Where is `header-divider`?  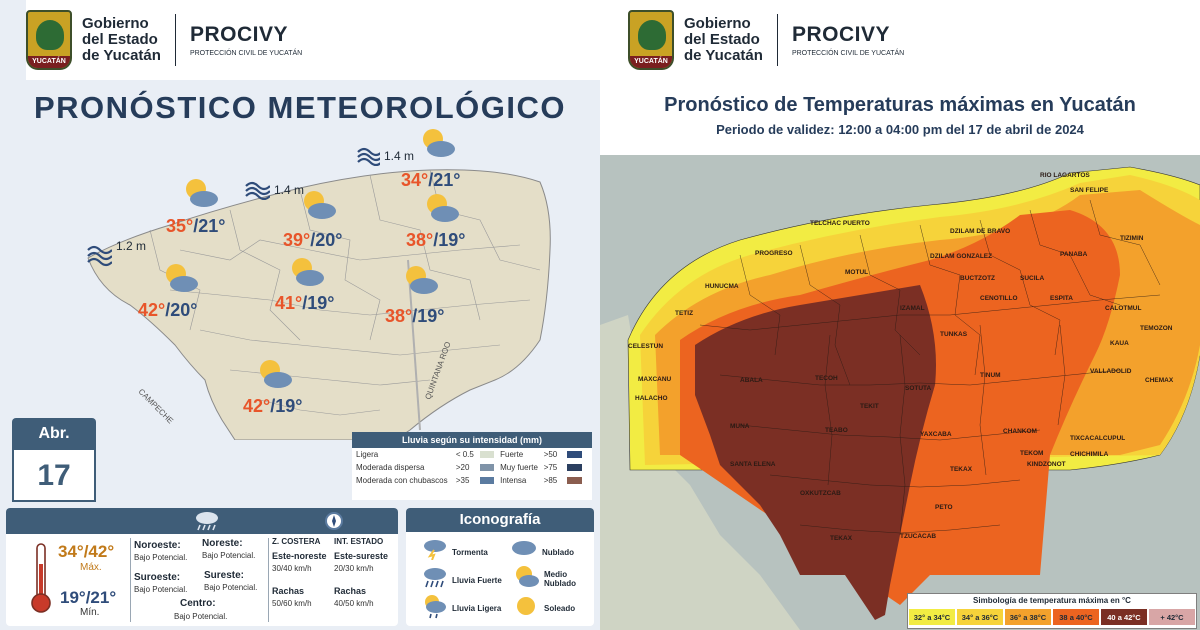 header-divider is located at coordinates (175, 40).